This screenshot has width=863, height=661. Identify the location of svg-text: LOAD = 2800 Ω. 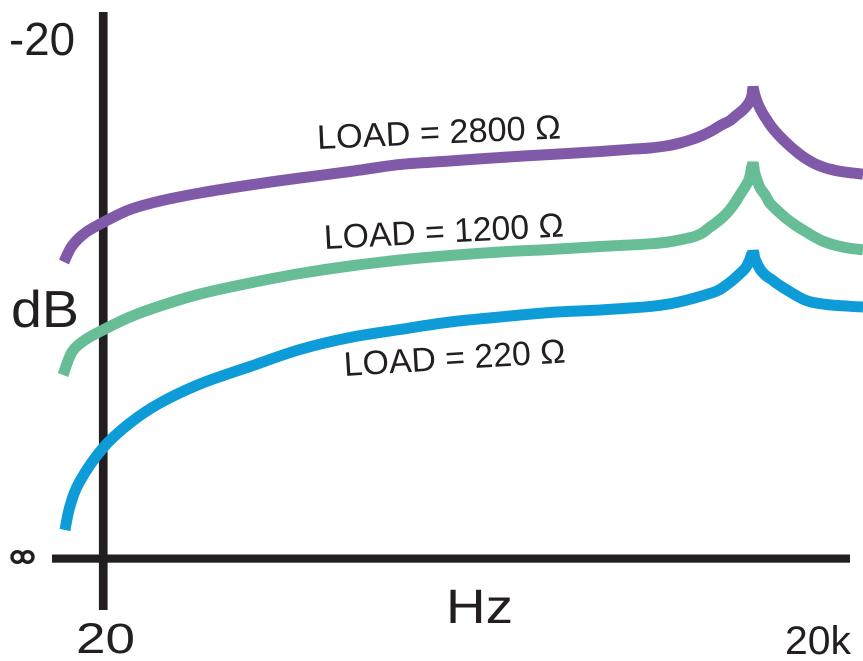
(438, 132).